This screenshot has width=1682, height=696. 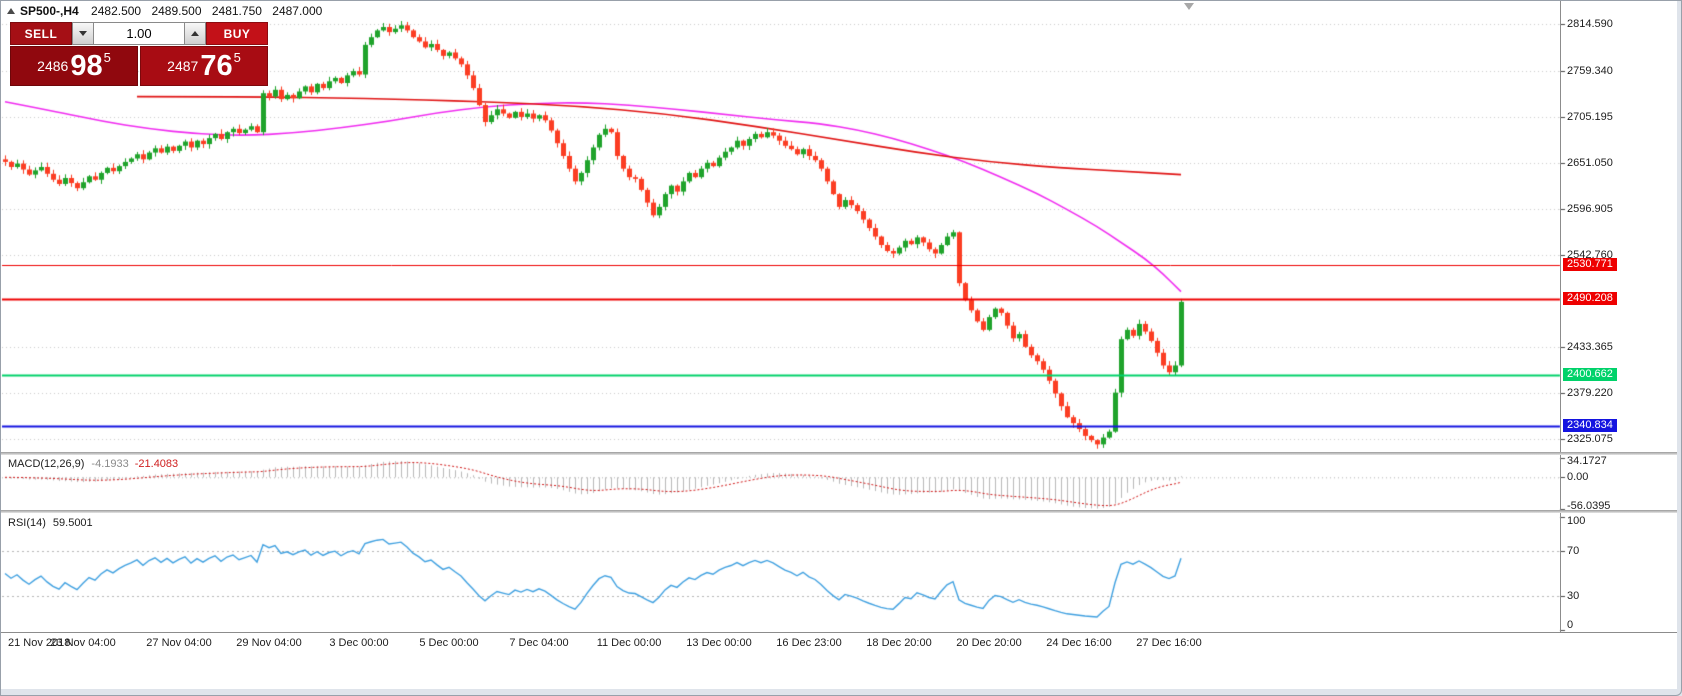 What do you see at coordinates (719, 643) in the screenshot?
I see `time-axis-label: 13 Dec 00:00` at bounding box center [719, 643].